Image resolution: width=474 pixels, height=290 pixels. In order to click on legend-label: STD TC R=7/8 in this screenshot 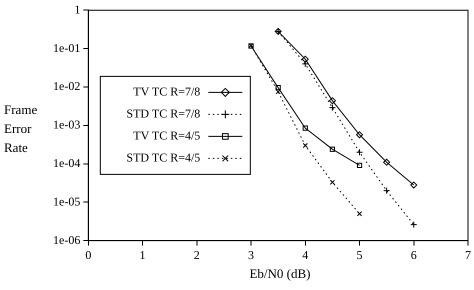, I will do `click(163, 113)`.